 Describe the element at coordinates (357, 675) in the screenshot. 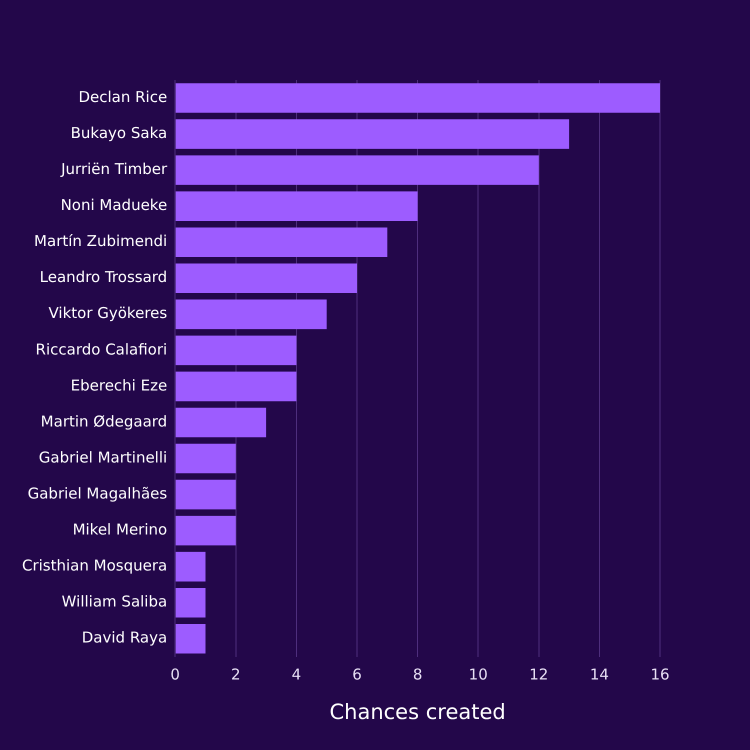

I see `x-tick-label: 6` at that location.